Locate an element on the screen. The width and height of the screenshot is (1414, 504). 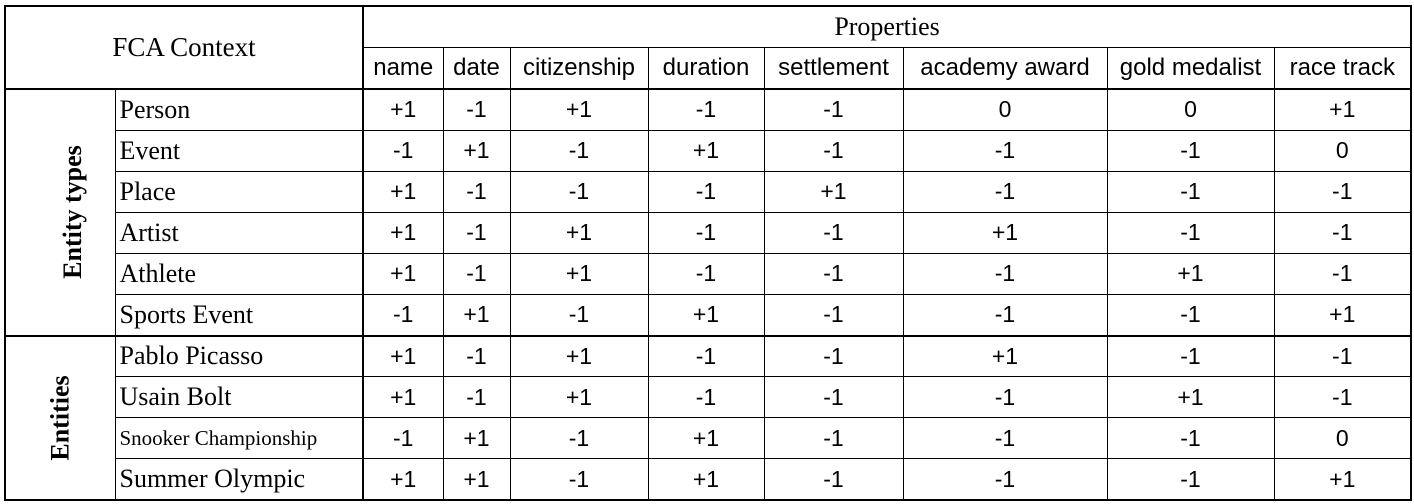
table-row: Sports Event -1 +1 -1 +1 -1 -1 -1 +1 is located at coordinates (709, 315).